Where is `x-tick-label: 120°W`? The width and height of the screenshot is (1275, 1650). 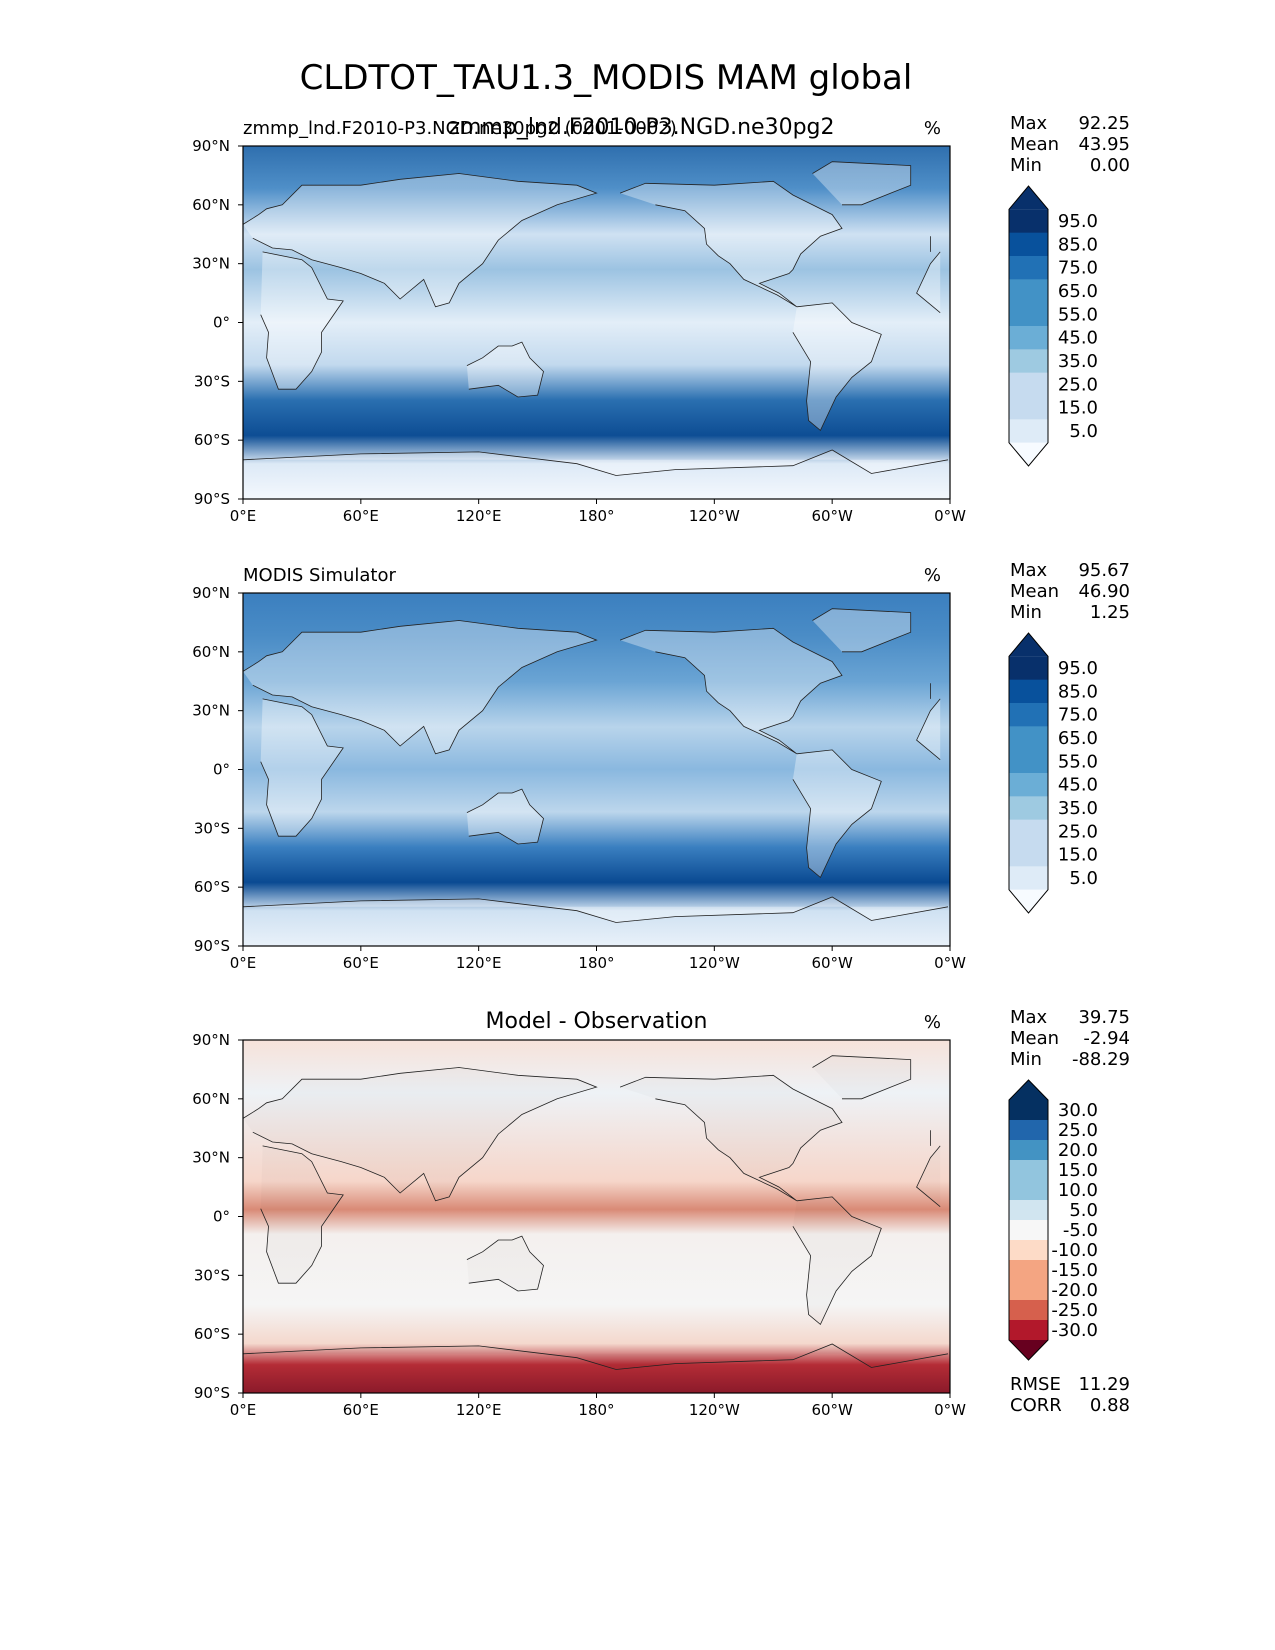 x-tick-label: 120°W is located at coordinates (714, 963).